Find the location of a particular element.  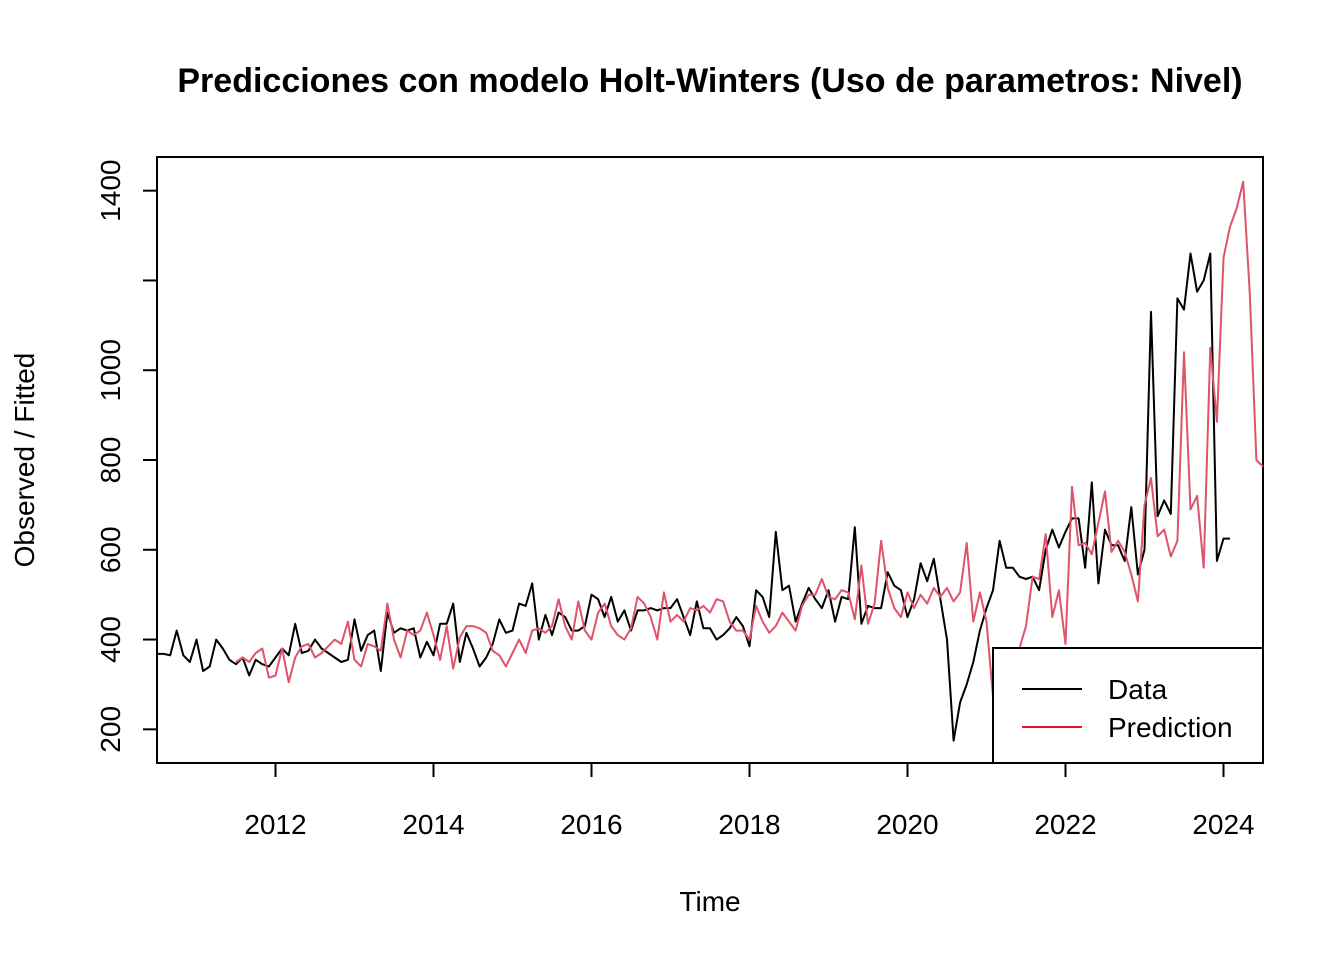

x-tick-label: 2020 is located at coordinates (907, 824).